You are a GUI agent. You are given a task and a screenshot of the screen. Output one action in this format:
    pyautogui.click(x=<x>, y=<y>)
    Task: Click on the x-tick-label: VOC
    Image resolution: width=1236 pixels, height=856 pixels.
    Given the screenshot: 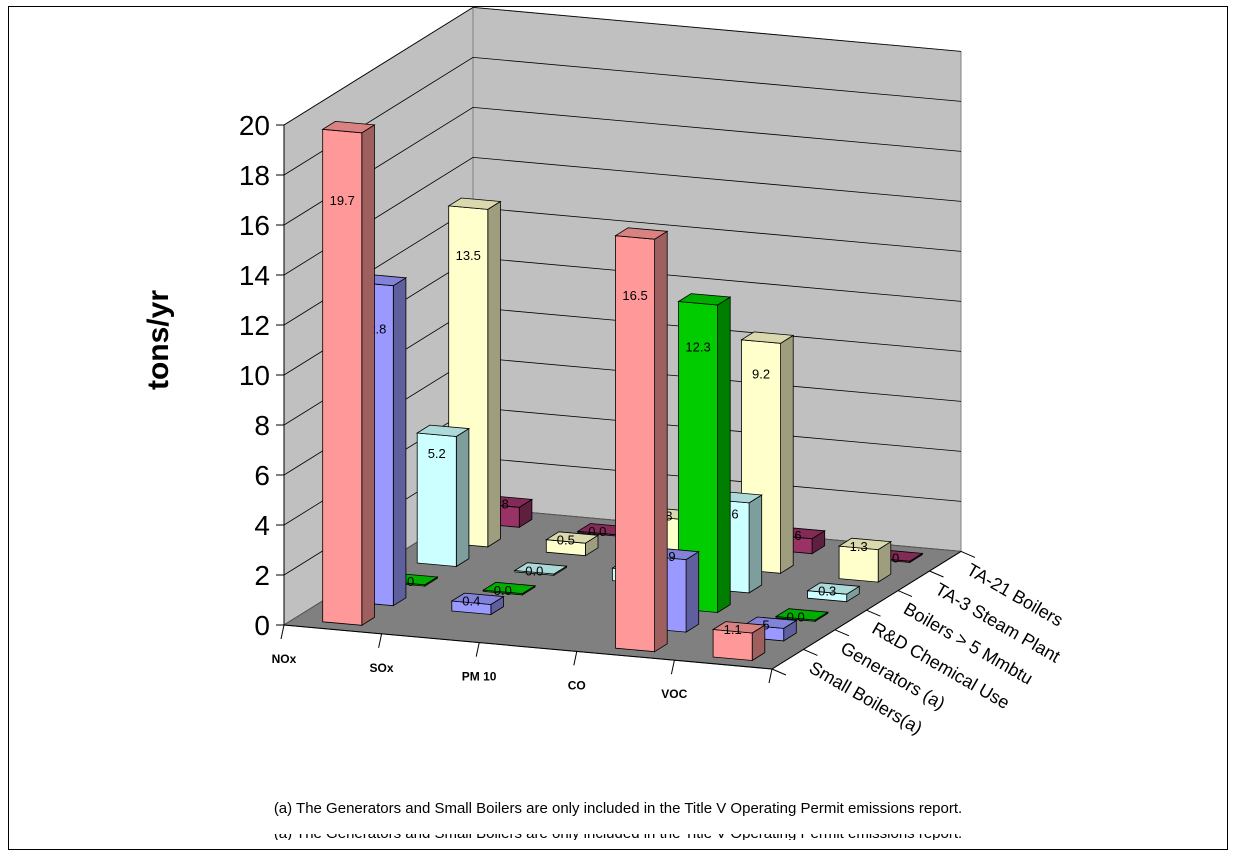 What is the action you would take?
    pyautogui.click(x=674, y=694)
    